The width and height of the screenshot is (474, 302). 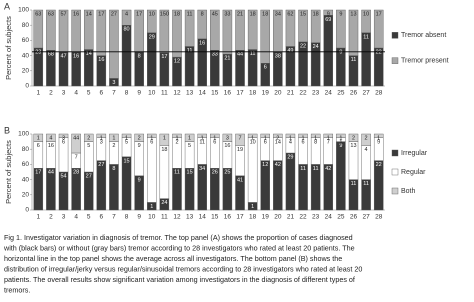 What do you see at coordinates (76, 173) in the screenshot?
I see `count-label: 28` at bounding box center [76, 173].